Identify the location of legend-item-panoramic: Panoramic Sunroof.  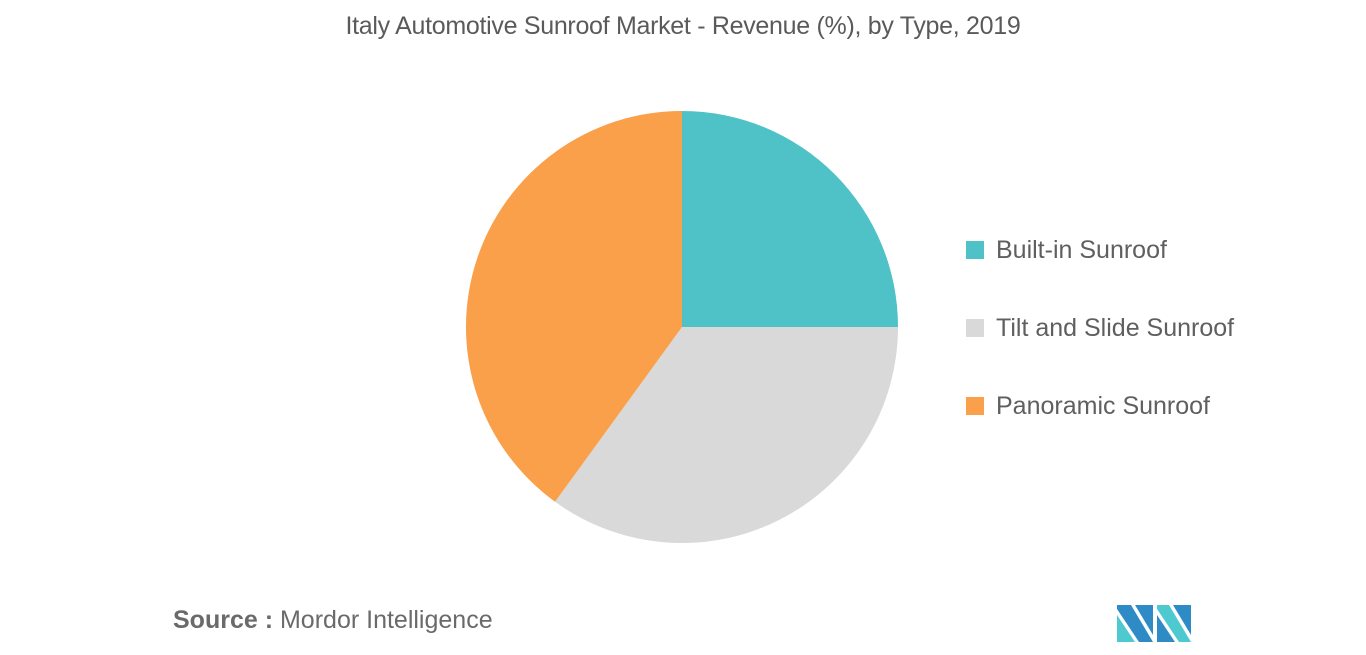
(1100, 406).